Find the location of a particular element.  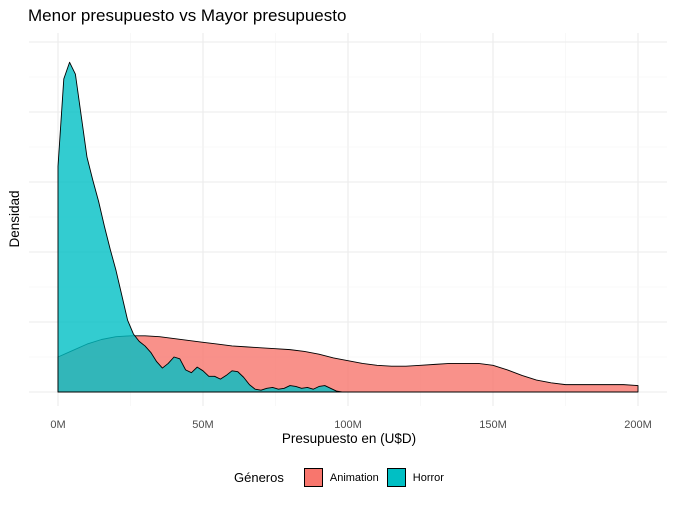

chart-title: Menor presupuesto vs Mayor presupuesto is located at coordinates (187, 15).